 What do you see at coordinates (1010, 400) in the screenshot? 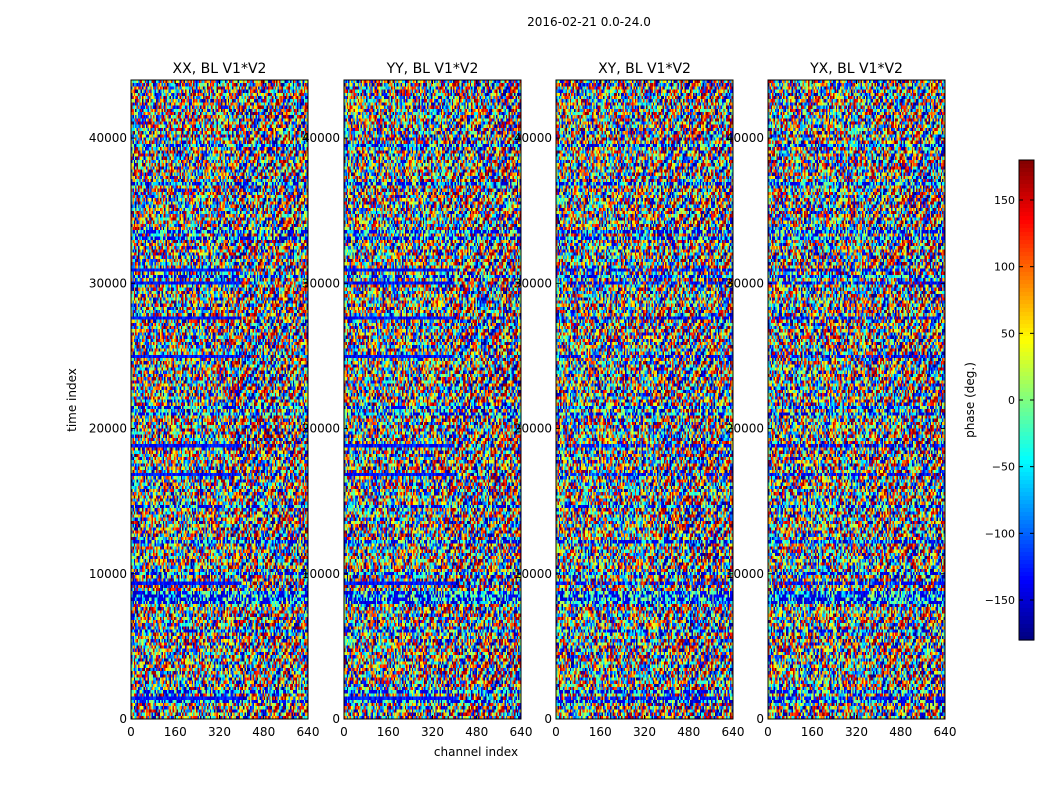
I see `colorbar: 150 100 50 0 −50 −100 −150` at bounding box center [1010, 400].